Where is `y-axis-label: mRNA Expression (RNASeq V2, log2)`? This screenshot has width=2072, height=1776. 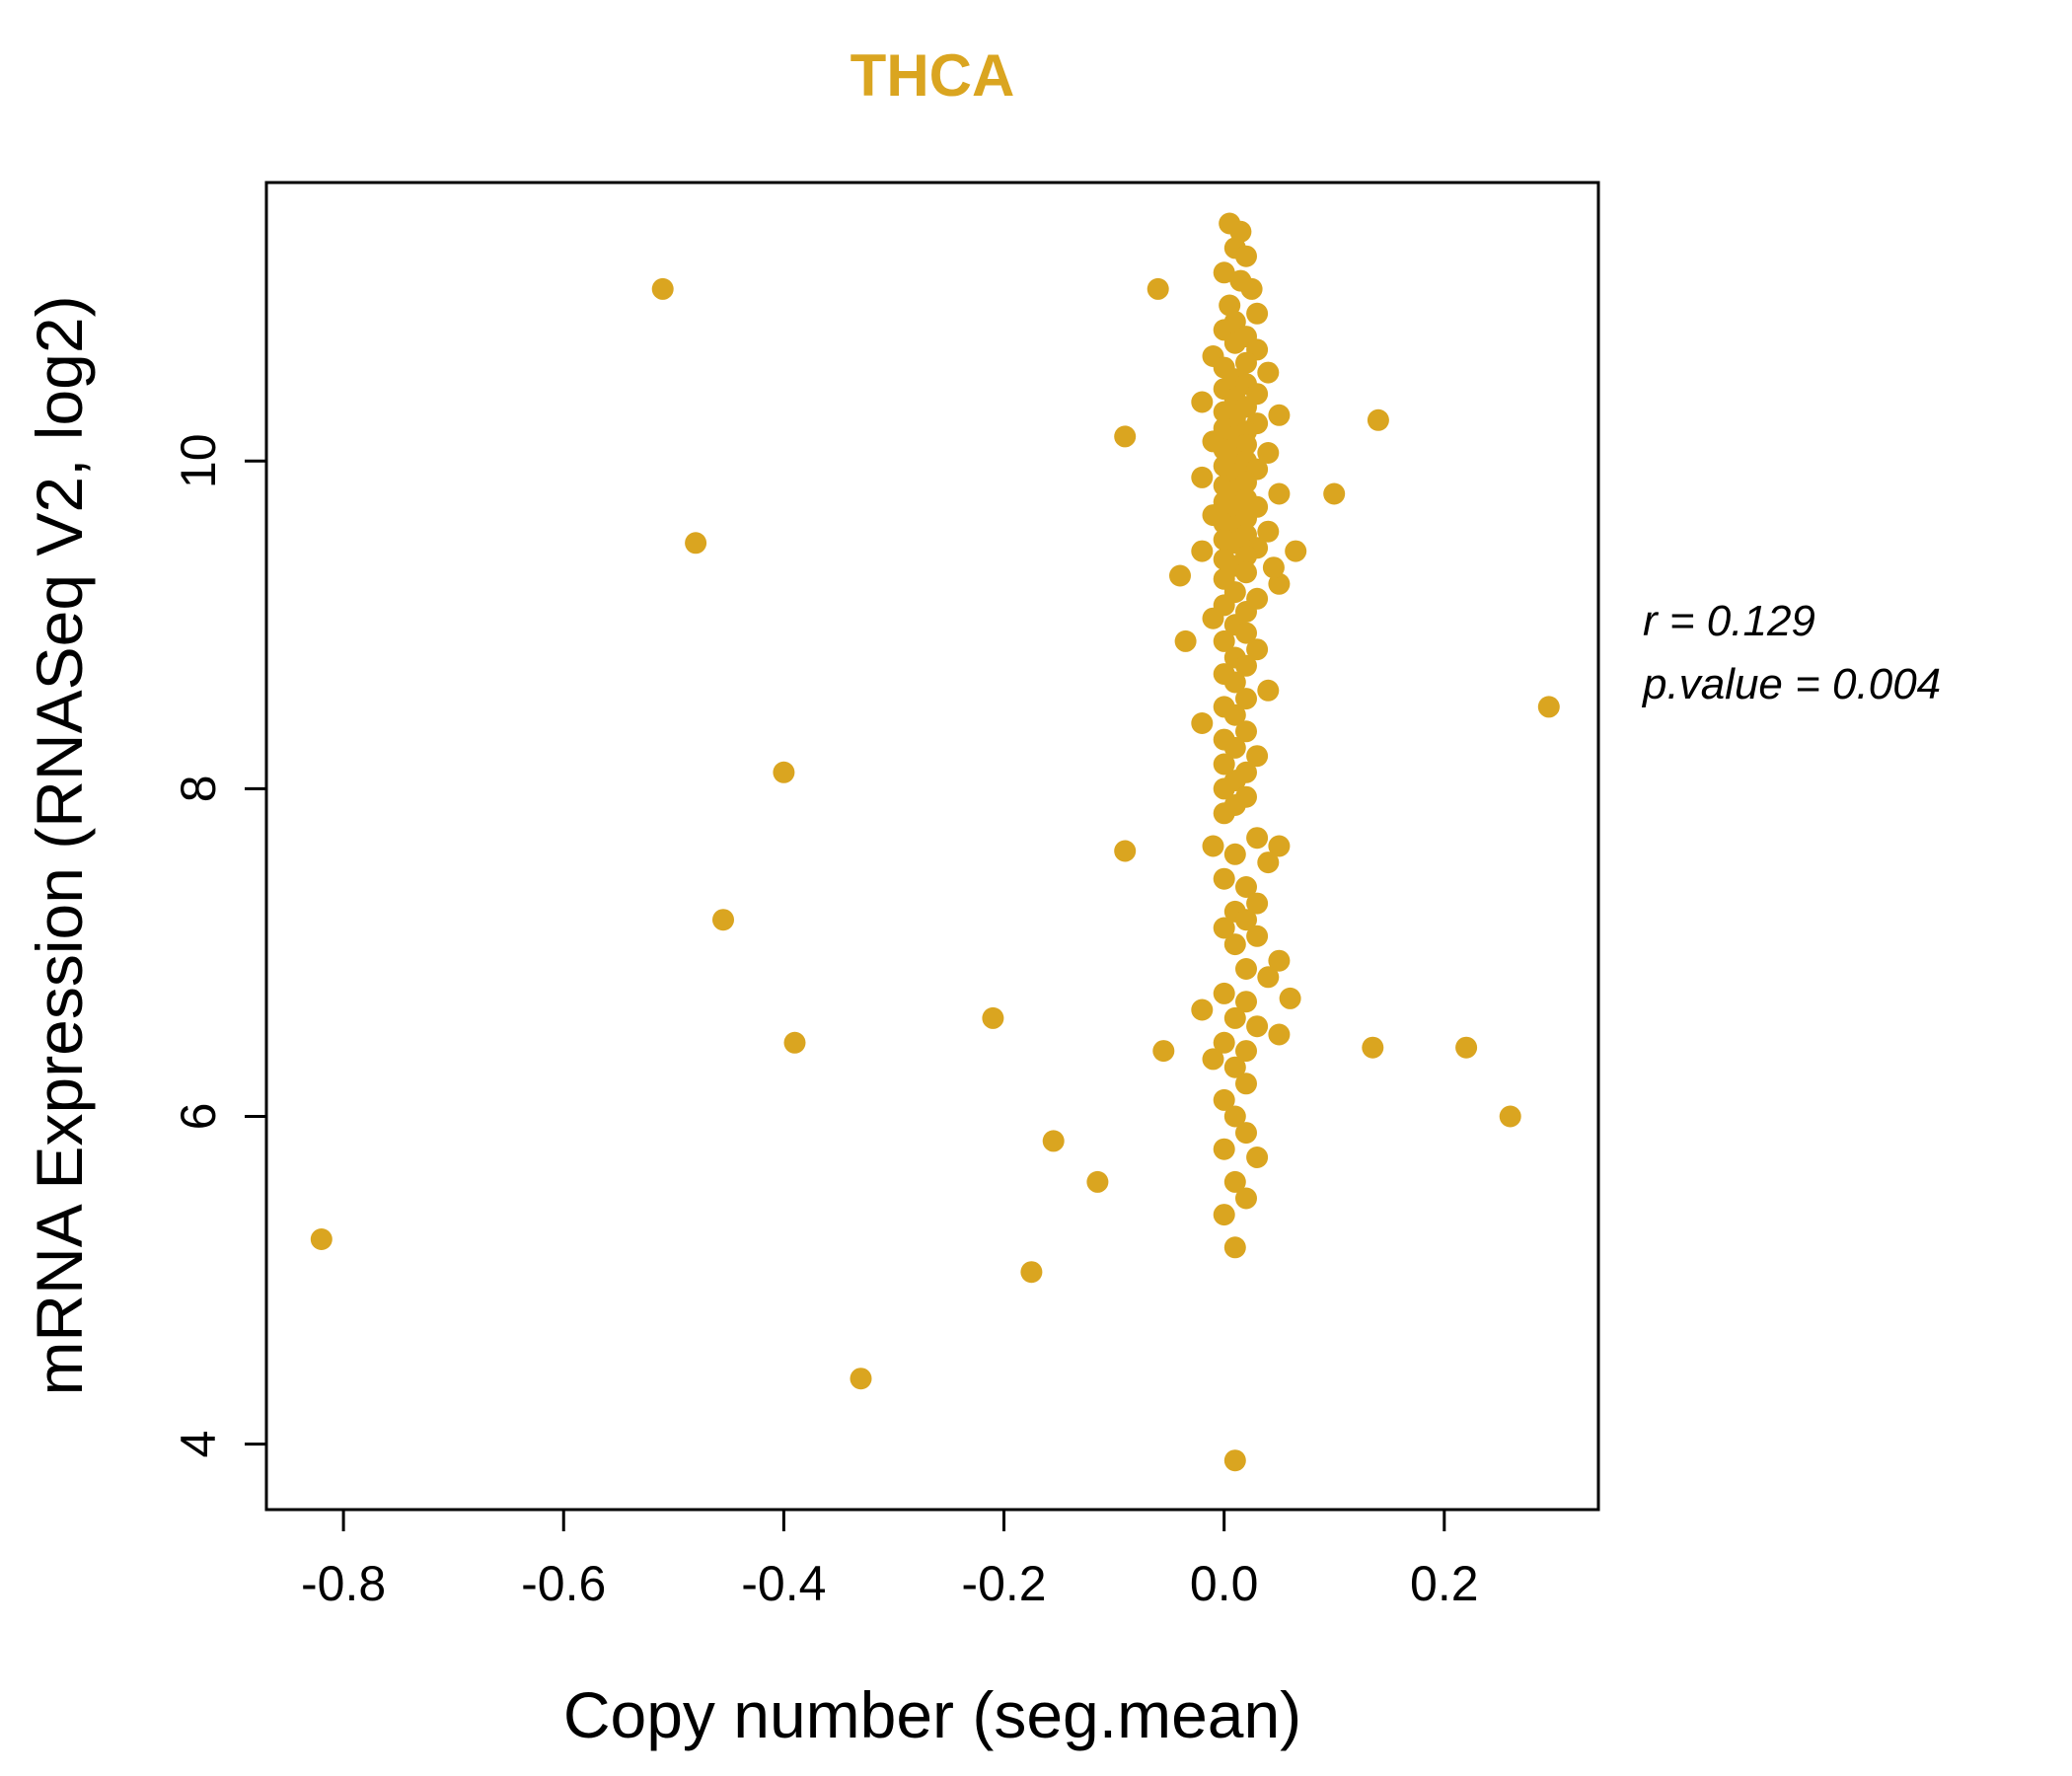 y-axis-label: mRNA Expression (RNASeq V2, log2) is located at coordinates (60, 846).